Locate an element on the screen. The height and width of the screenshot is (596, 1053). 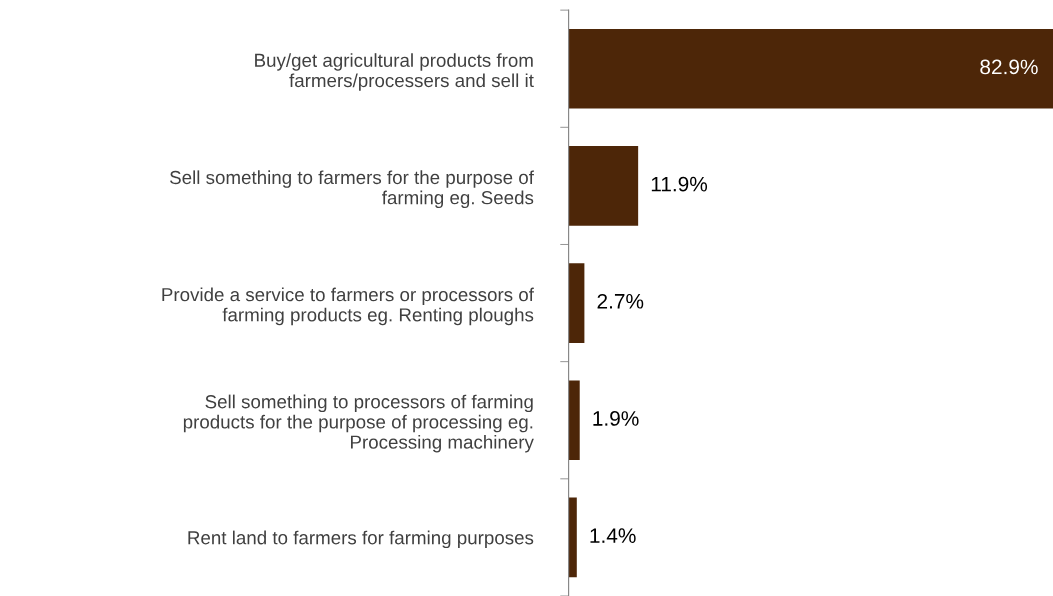
data-label: 1.9% is located at coordinates (616, 418).